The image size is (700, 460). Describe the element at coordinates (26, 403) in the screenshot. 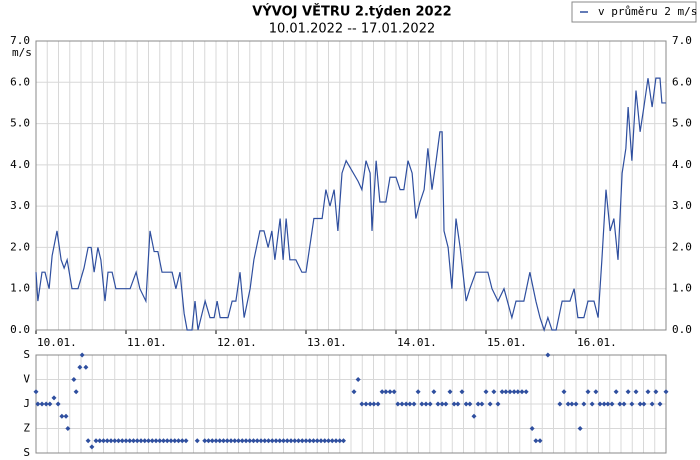

I see `y-tick-label: J` at that location.